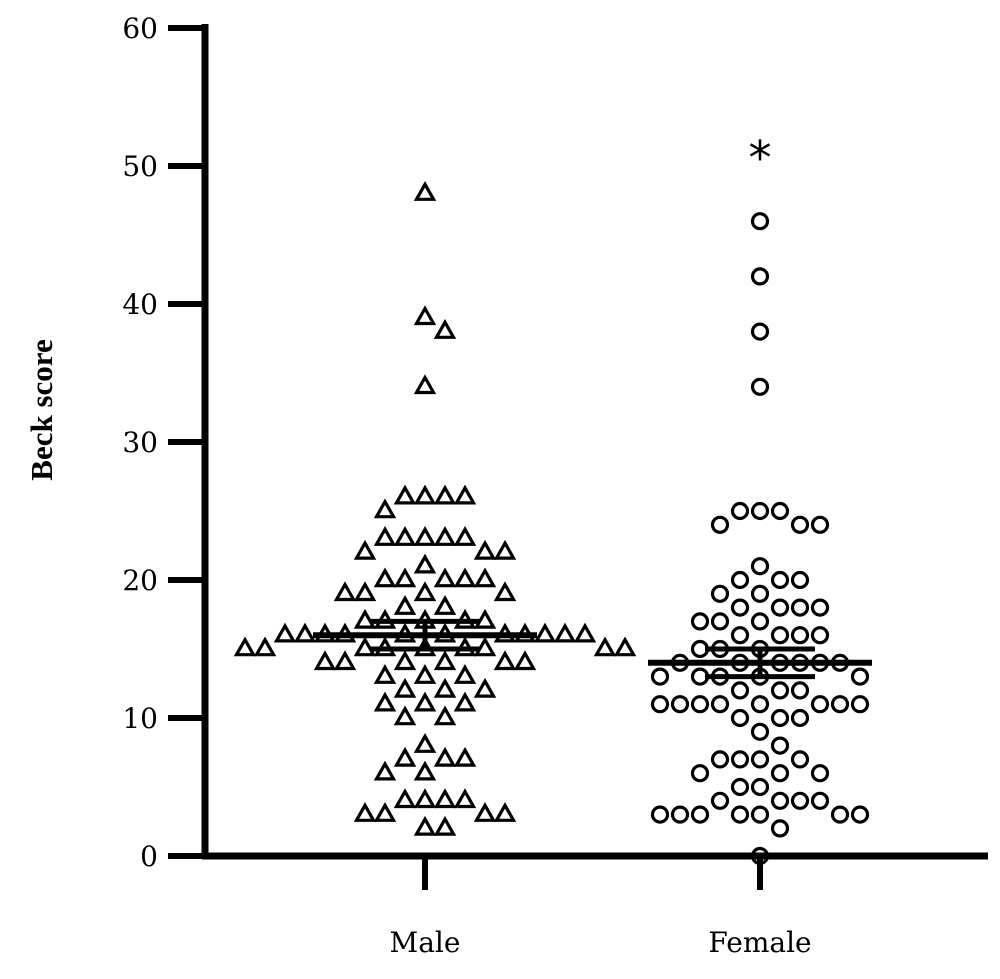  Describe the element at coordinates (149, 856) in the screenshot. I see `y-tick-label: 0` at that location.